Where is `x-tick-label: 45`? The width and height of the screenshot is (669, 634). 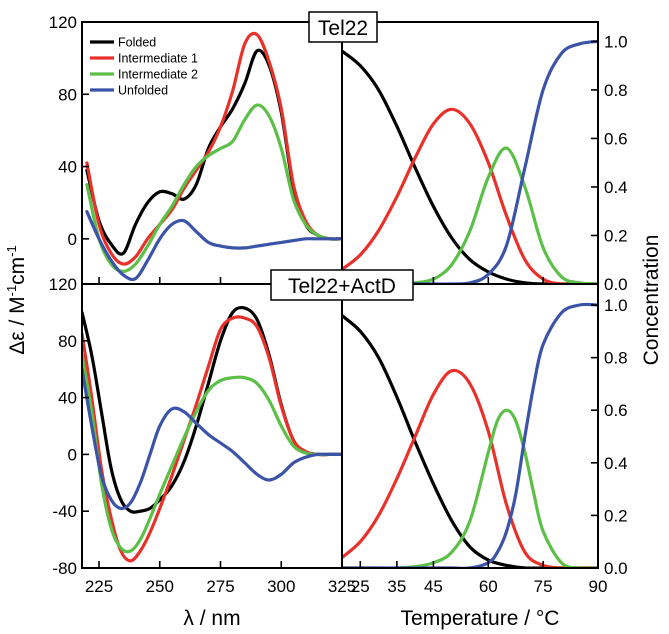 x-tick-label: 45 is located at coordinates (433, 586).